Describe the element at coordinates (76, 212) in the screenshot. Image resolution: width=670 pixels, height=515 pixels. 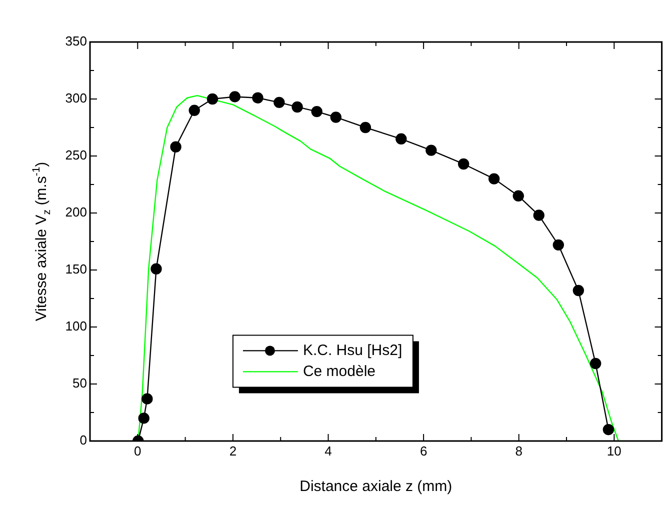
I see `y-tick-label: 200` at that location.